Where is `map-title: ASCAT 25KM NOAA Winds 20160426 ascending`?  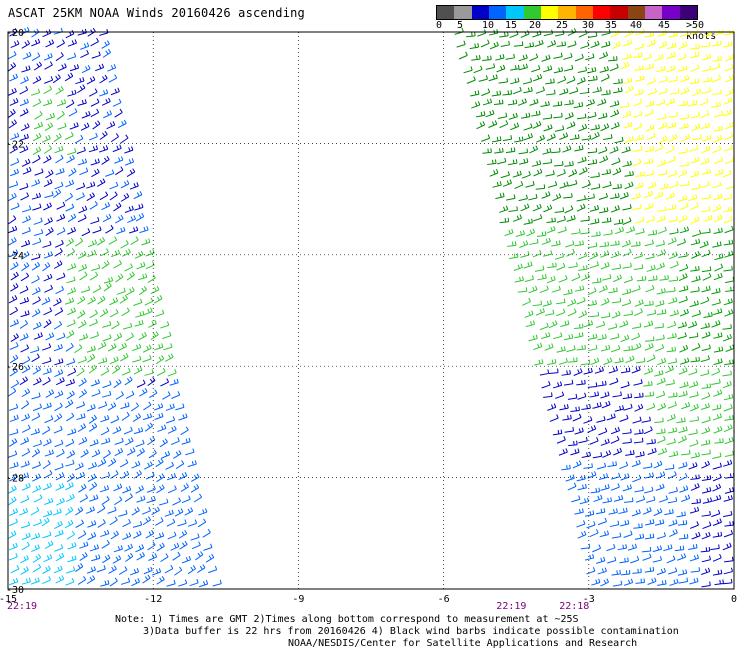
map-title: ASCAT 25KM NOAA Winds 20160426 ascending is located at coordinates (156, 13).